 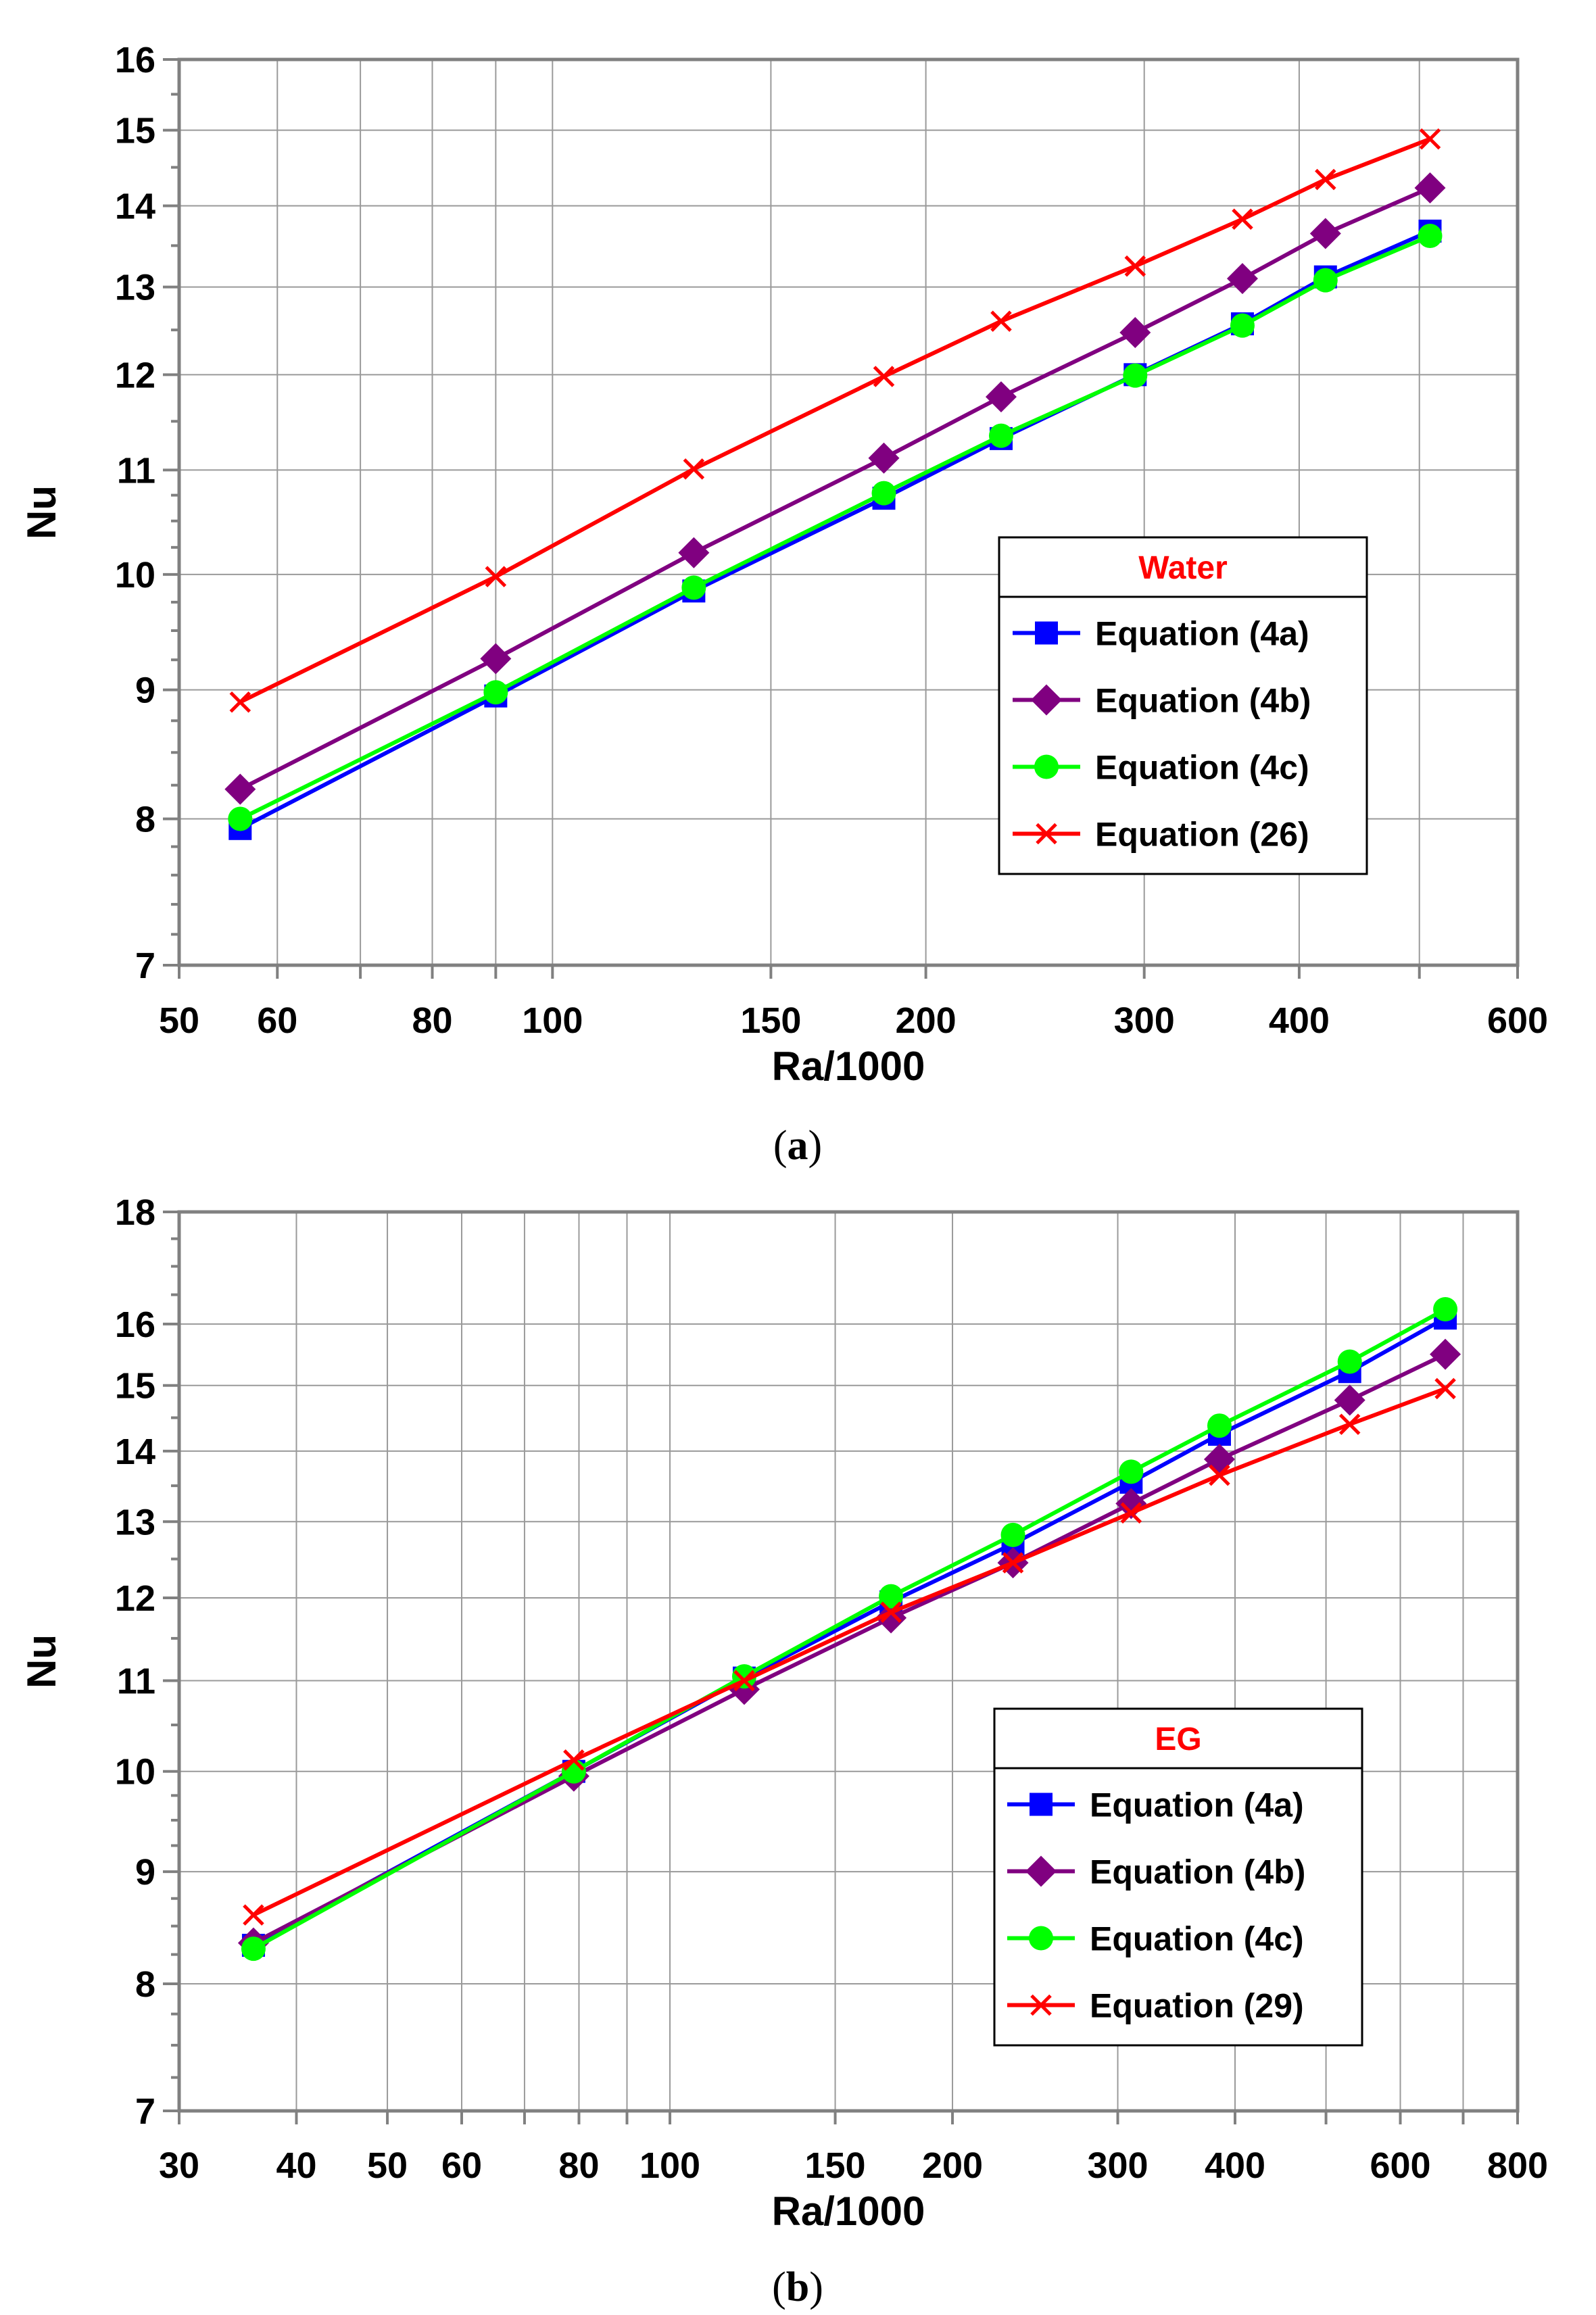 I want to click on legend-title: EG, so click(x=1178, y=1739).